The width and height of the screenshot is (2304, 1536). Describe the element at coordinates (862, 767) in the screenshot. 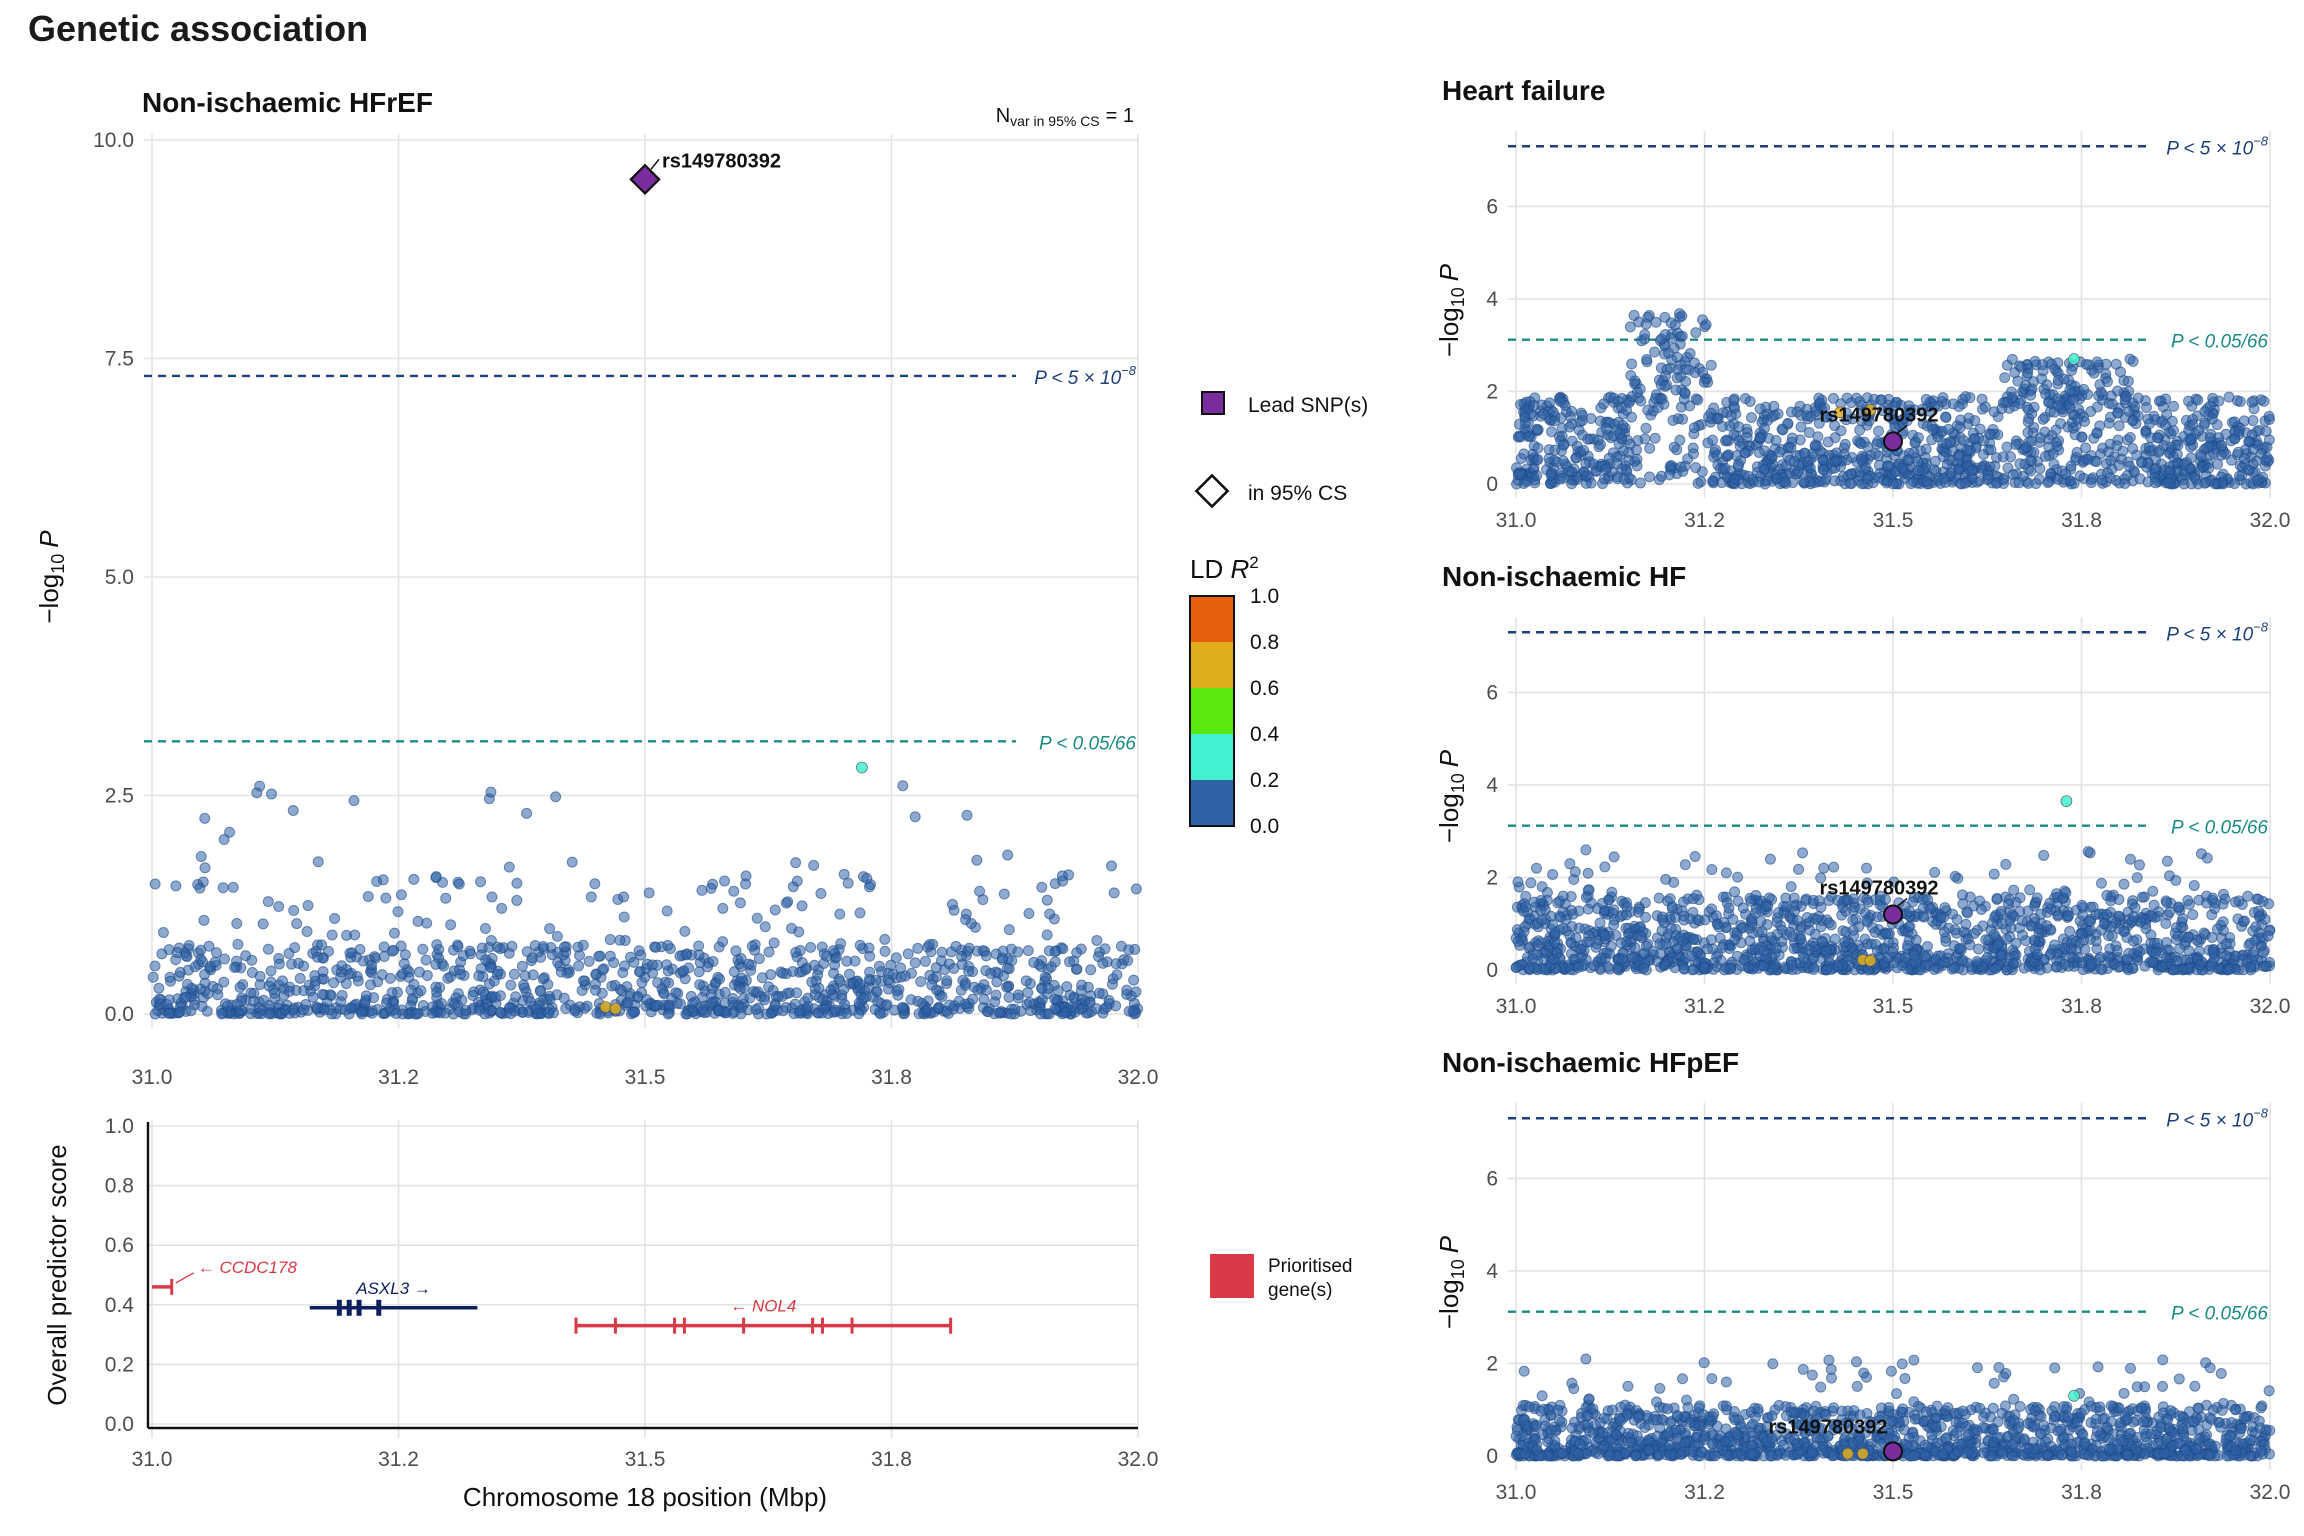

I see `ld-point` at that location.